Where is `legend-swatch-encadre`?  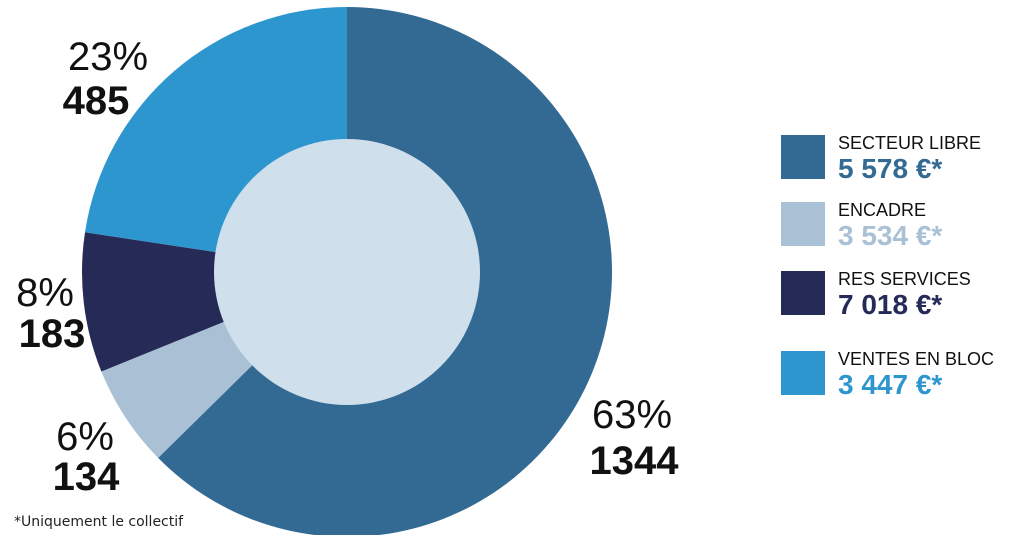 legend-swatch-encadre is located at coordinates (803, 224).